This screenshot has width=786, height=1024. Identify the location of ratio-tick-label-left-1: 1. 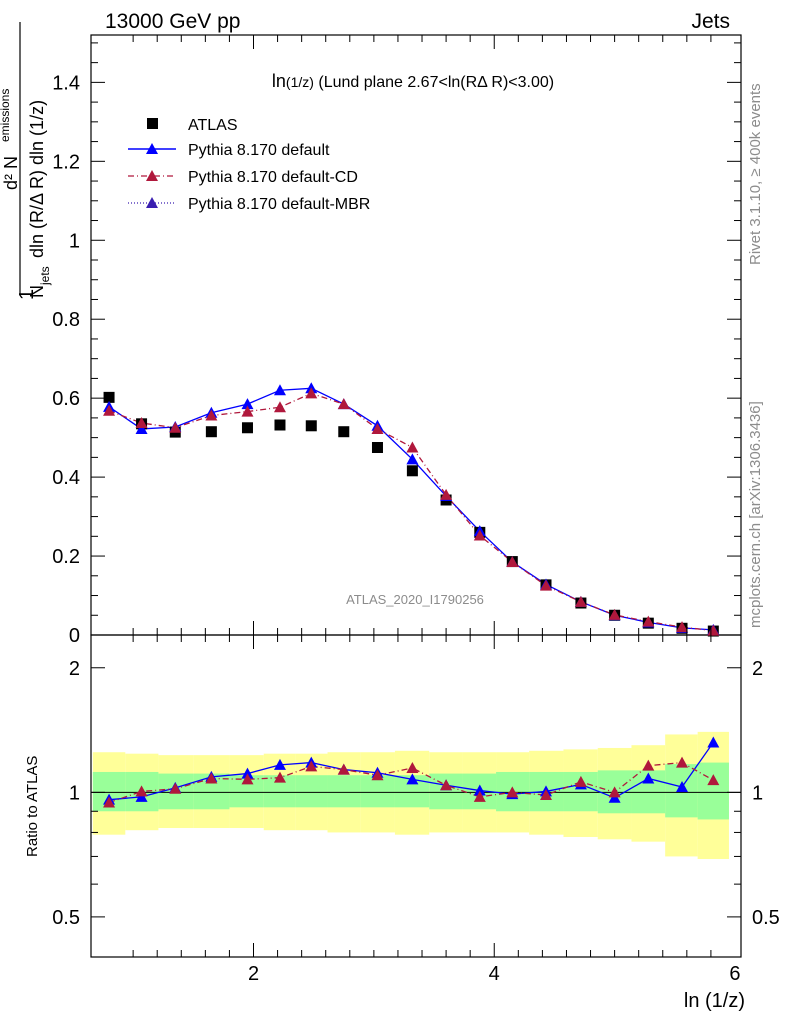
(74, 793).